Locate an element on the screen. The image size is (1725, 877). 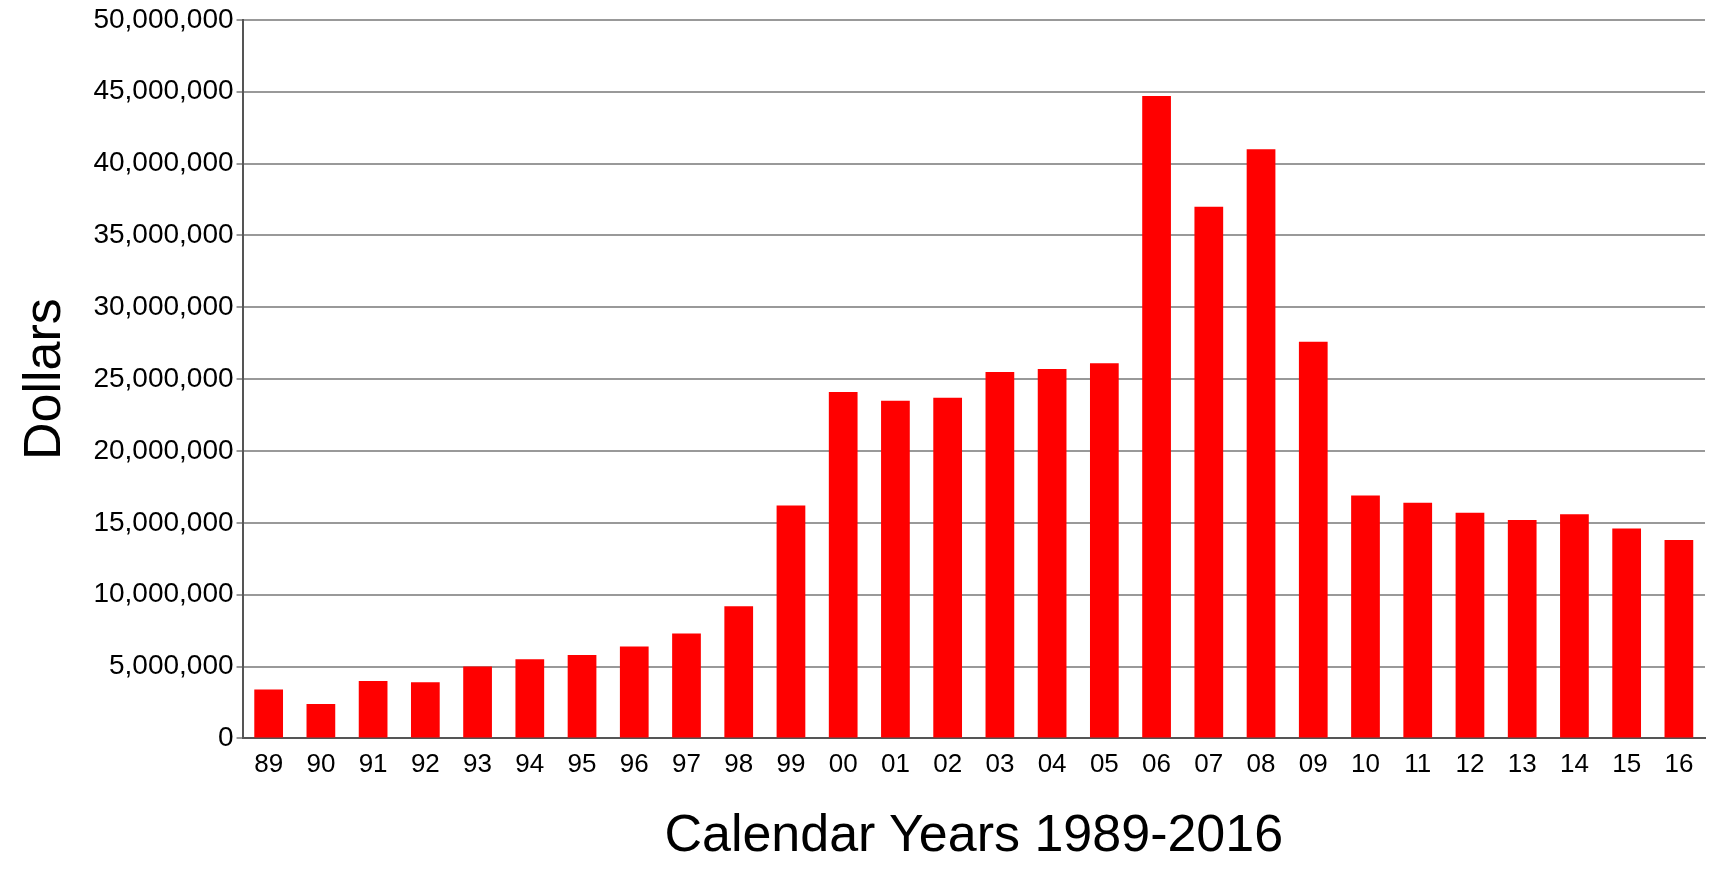
y-tick-label: 5,000,000 is located at coordinates (171, 665).